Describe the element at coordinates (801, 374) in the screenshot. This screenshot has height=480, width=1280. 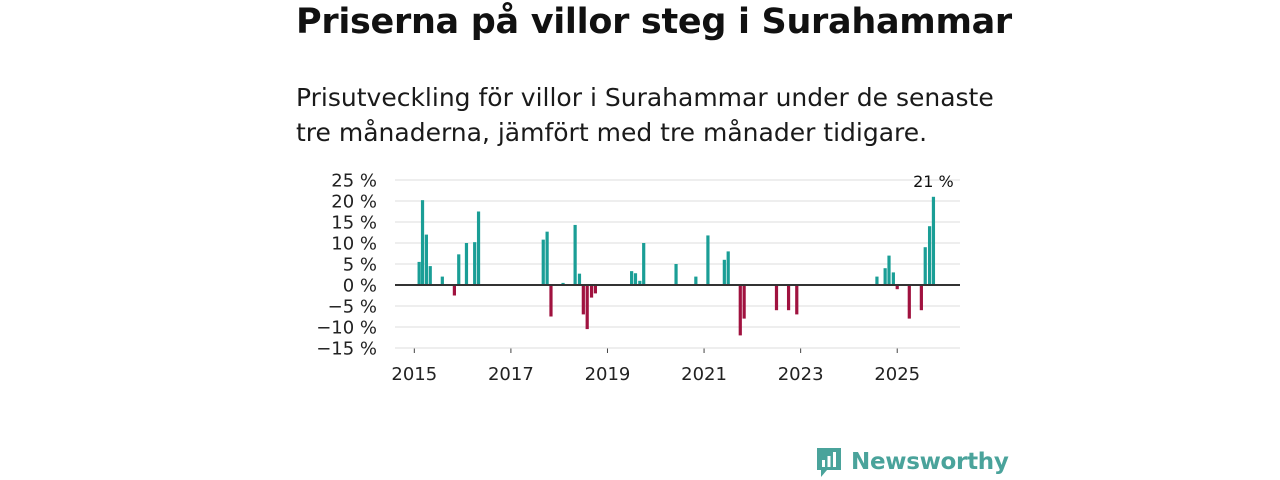
I see `x-tick-label: 2023` at that location.